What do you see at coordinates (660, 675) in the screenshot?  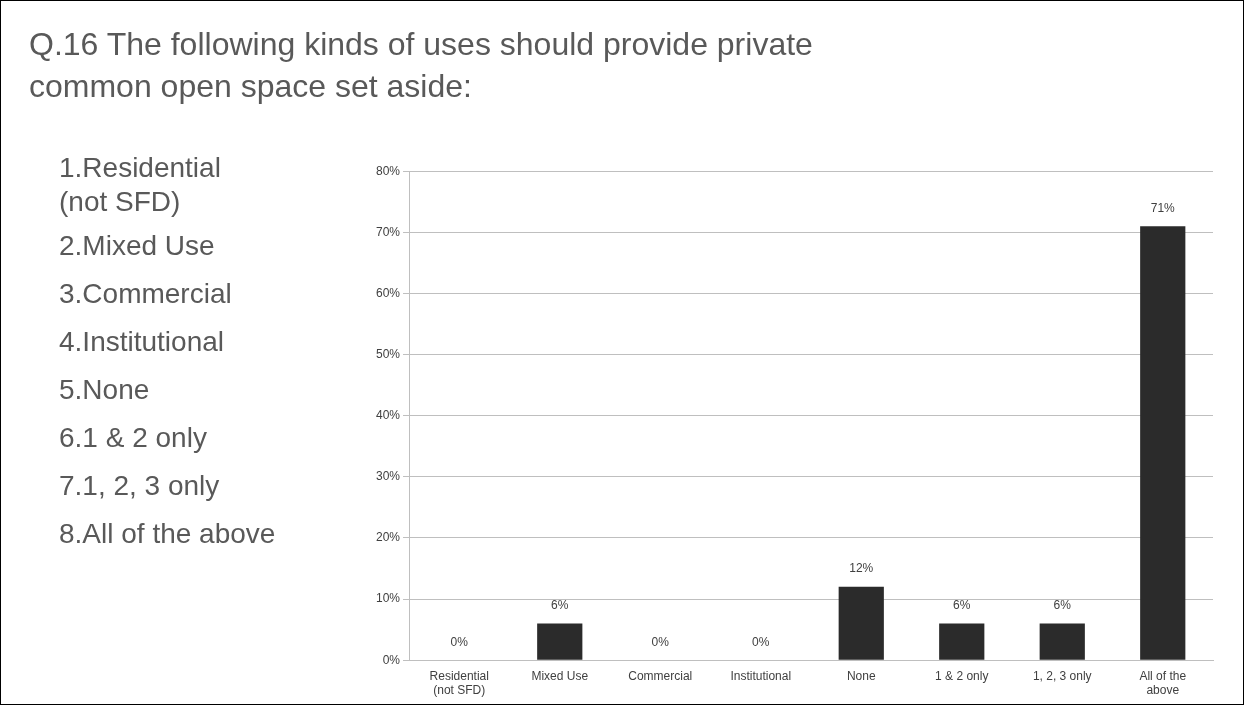 I see `x-tick-label: Commercial` at bounding box center [660, 675].